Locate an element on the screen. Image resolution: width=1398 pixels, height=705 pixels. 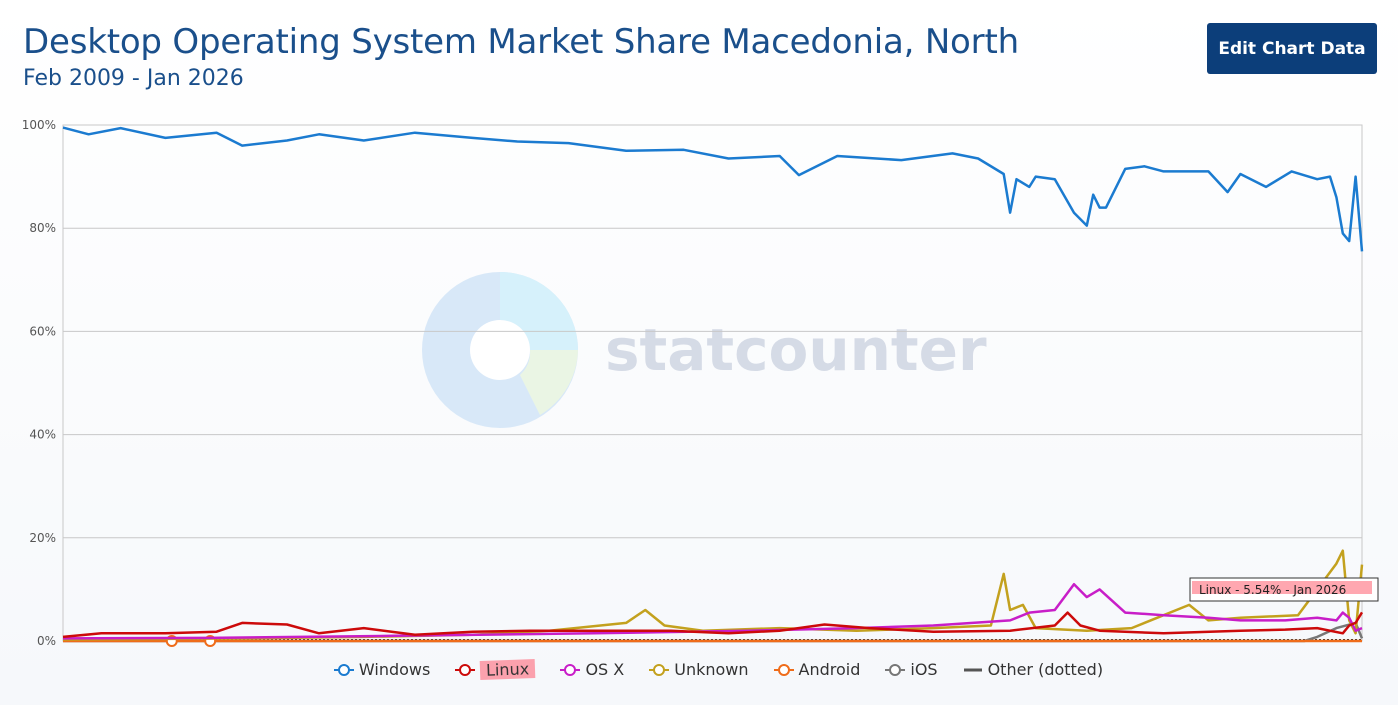
legend-item-linux: Linux is located at coordinates (495, 669).